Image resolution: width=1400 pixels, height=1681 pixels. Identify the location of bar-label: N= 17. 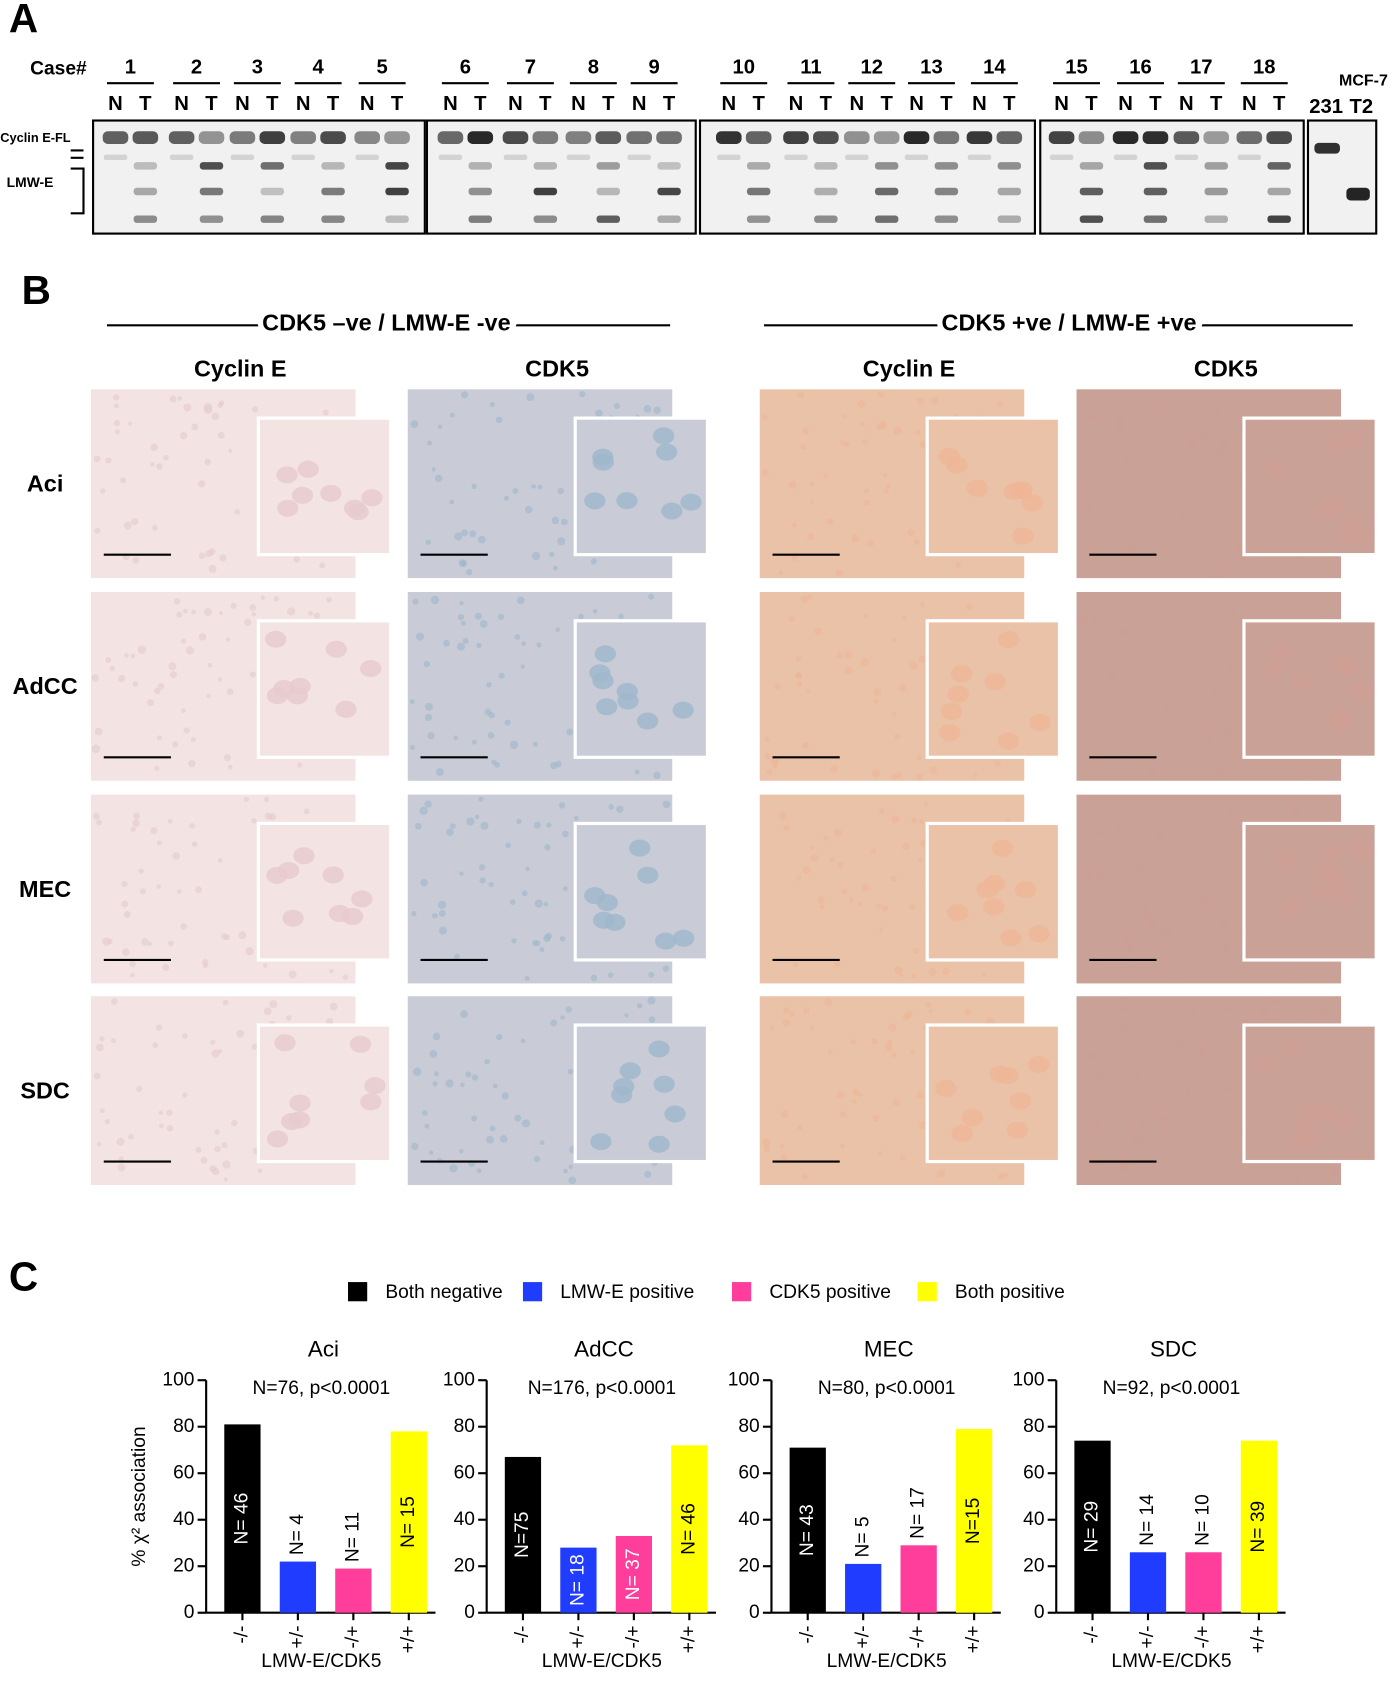
(918, 1513).